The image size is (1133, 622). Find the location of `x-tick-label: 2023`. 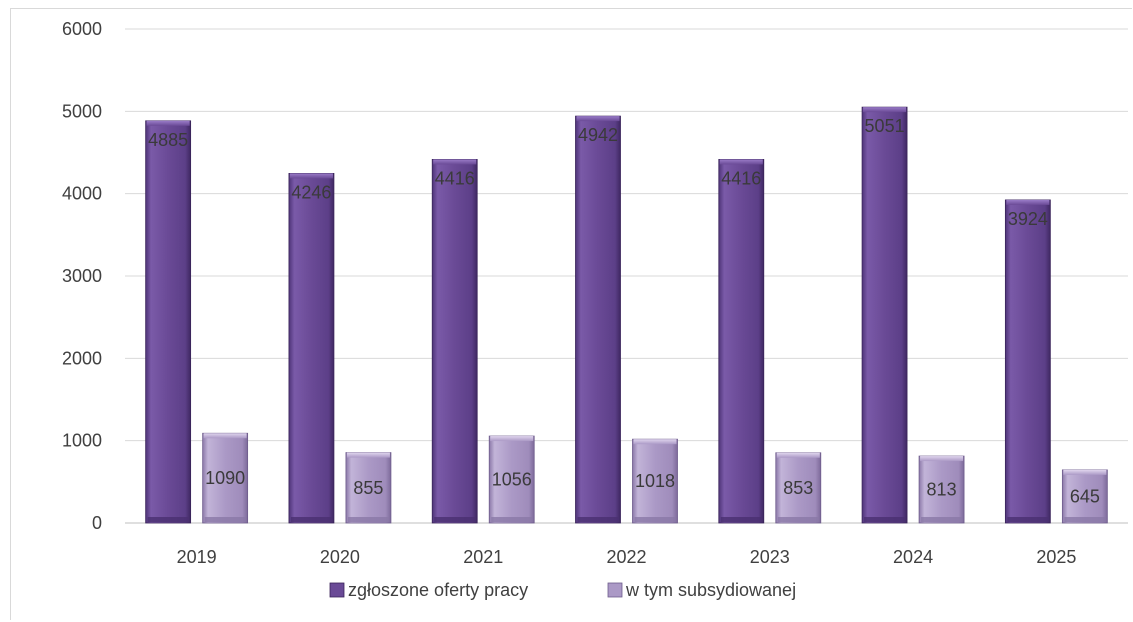

x-tick-label: 2023 is located at coordinates (770, 557).